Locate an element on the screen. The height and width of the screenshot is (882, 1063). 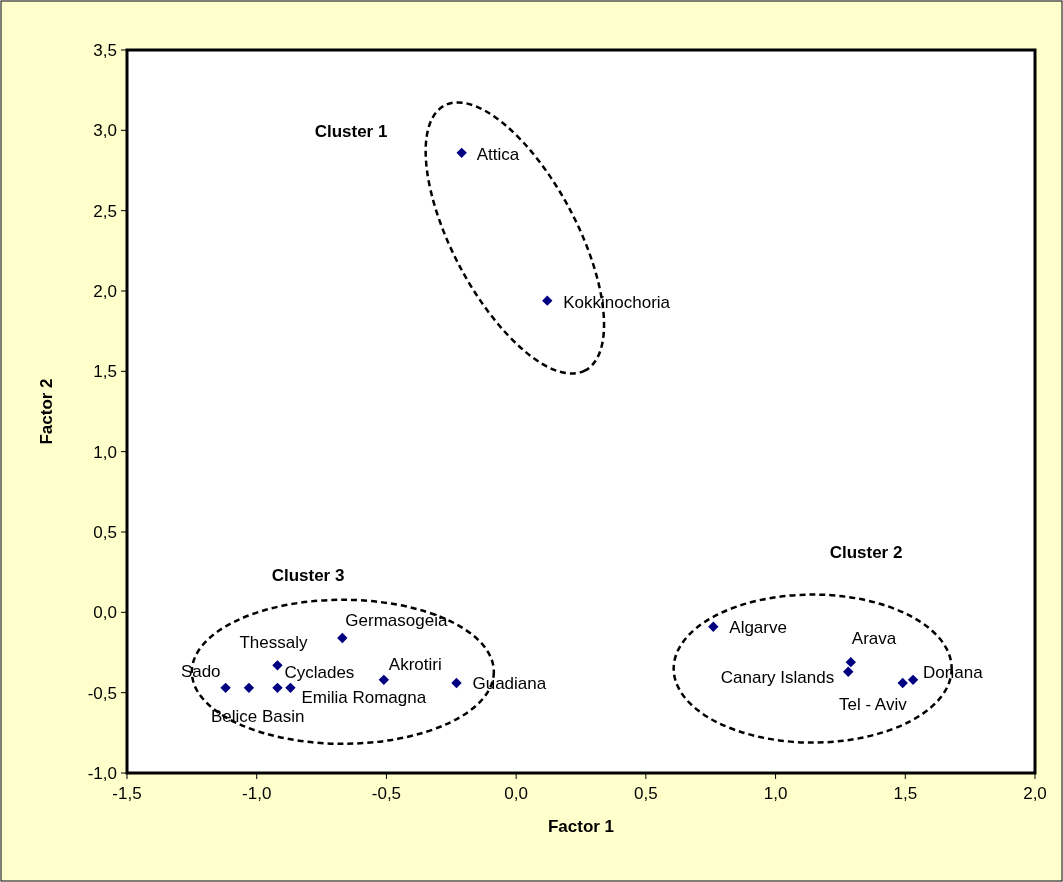
y-tick-label: 1,0 is located at coordinates (105, 452).